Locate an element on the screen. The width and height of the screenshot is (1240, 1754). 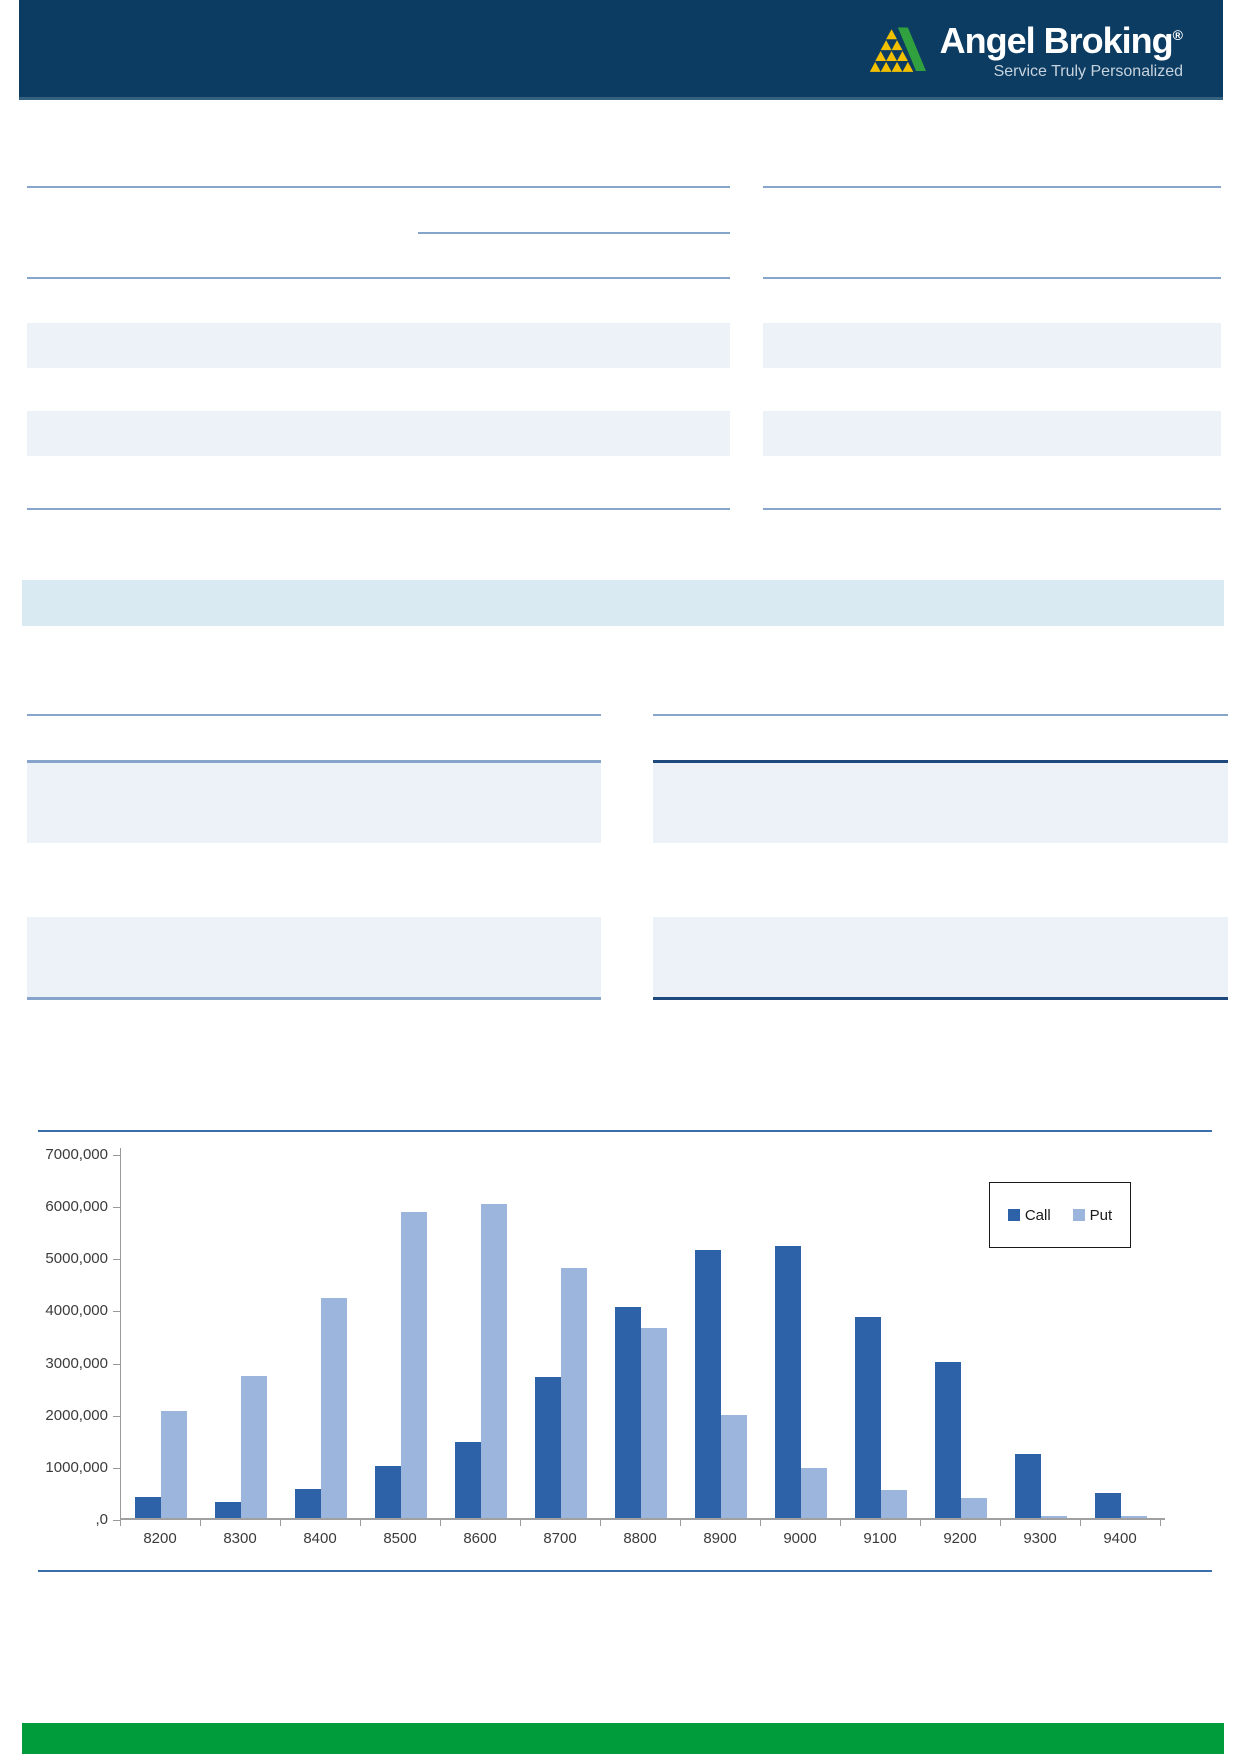
x-tick-label: 8900 is located at coordinates (720, 1538).